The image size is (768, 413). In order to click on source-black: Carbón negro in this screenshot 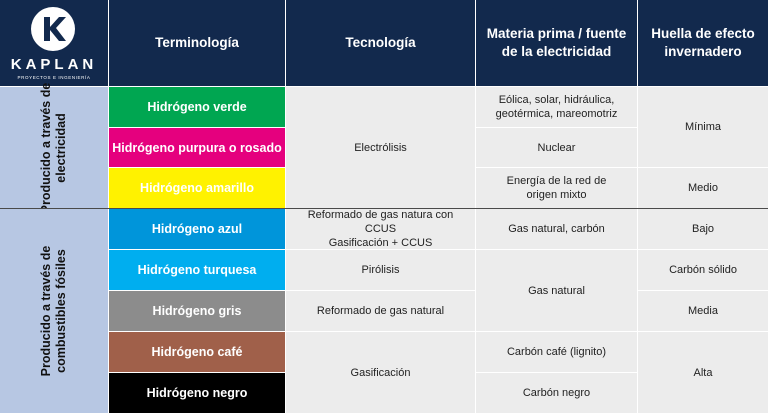, I will do `click(556, 393)`.